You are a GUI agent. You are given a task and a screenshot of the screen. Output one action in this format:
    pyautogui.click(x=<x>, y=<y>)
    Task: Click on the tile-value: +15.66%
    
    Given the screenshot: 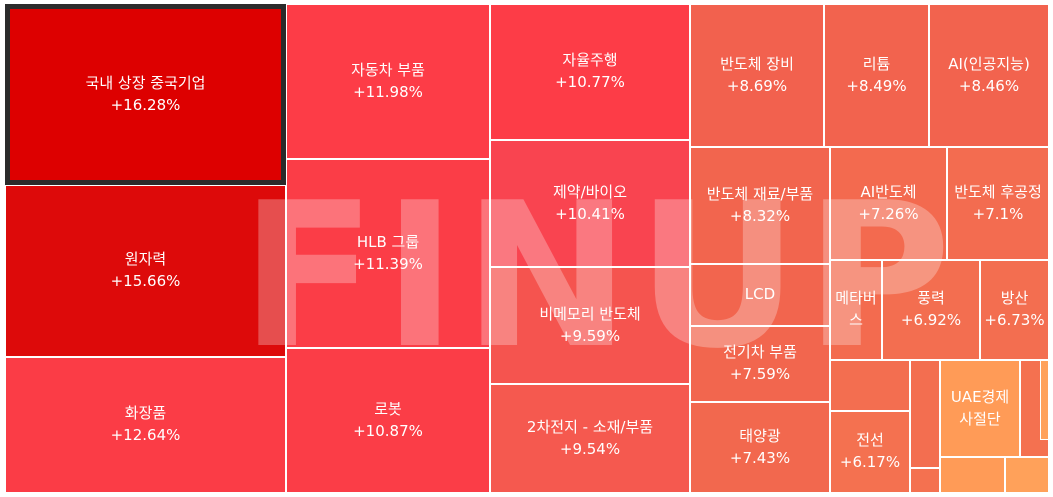 What is the action you would take?
    pyautogui.click(x=145, y=281)
    